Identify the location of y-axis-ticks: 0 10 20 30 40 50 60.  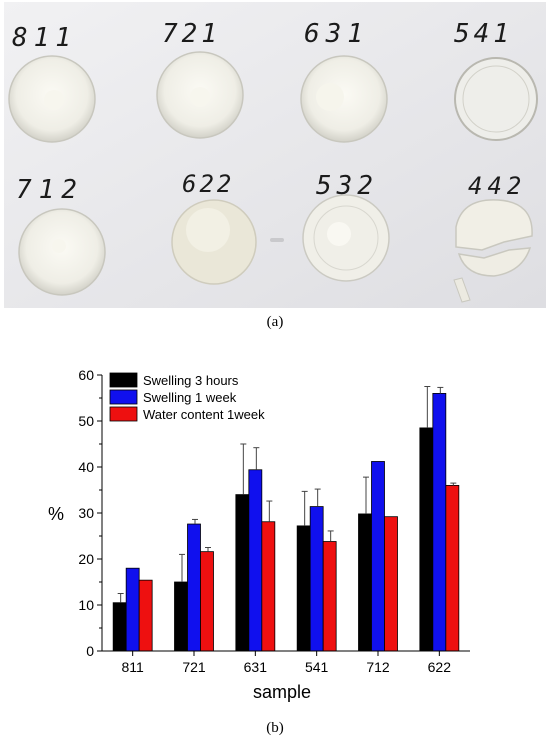
(90, 513).